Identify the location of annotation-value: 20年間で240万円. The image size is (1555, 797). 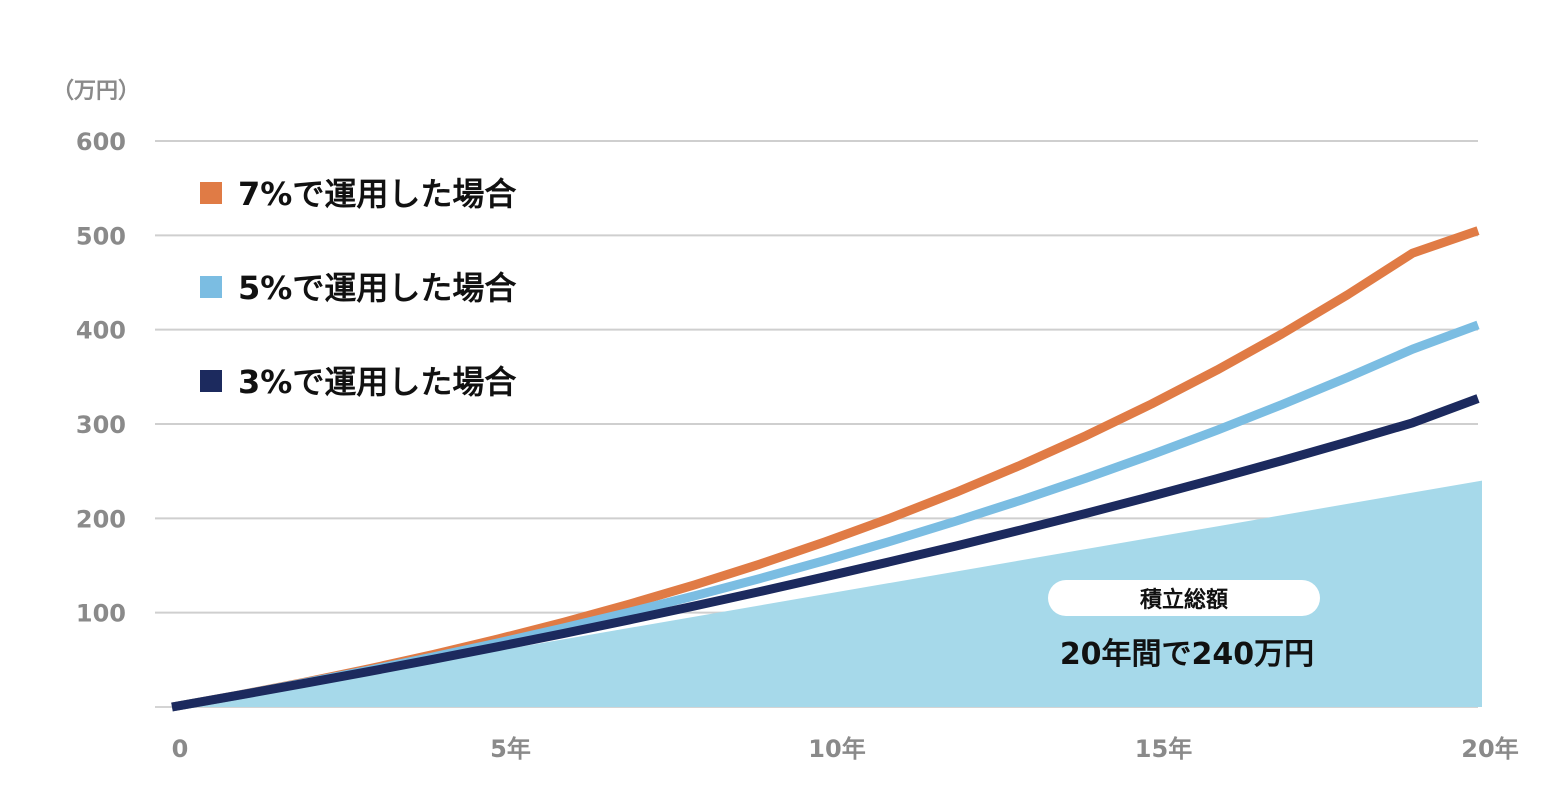
(1187, 654).